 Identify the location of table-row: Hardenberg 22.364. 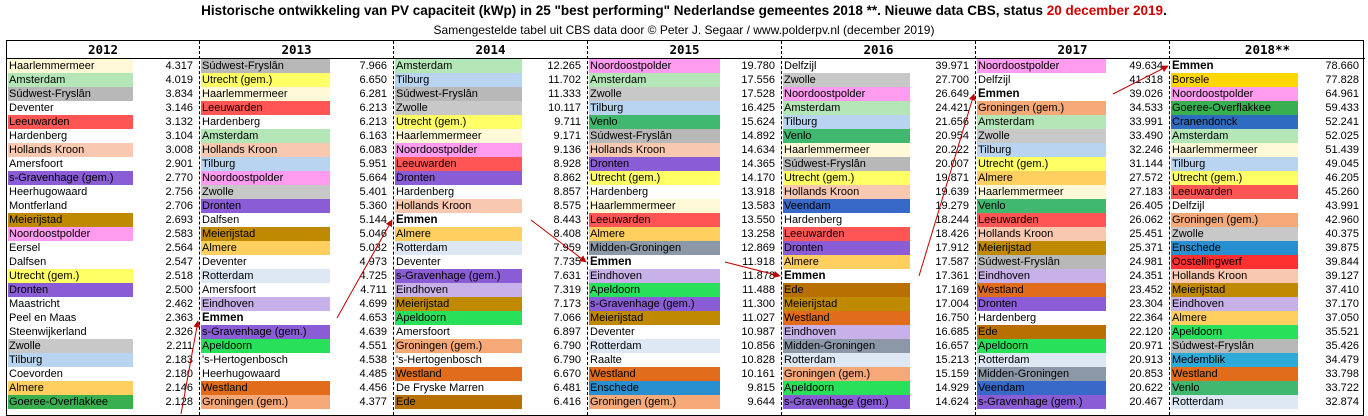
(1072, 318).